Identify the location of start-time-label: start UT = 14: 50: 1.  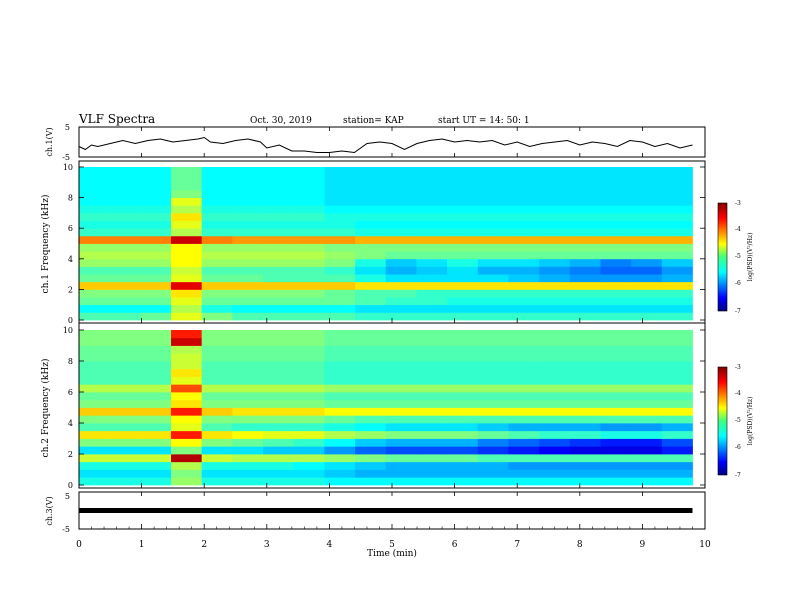
(484, 121).